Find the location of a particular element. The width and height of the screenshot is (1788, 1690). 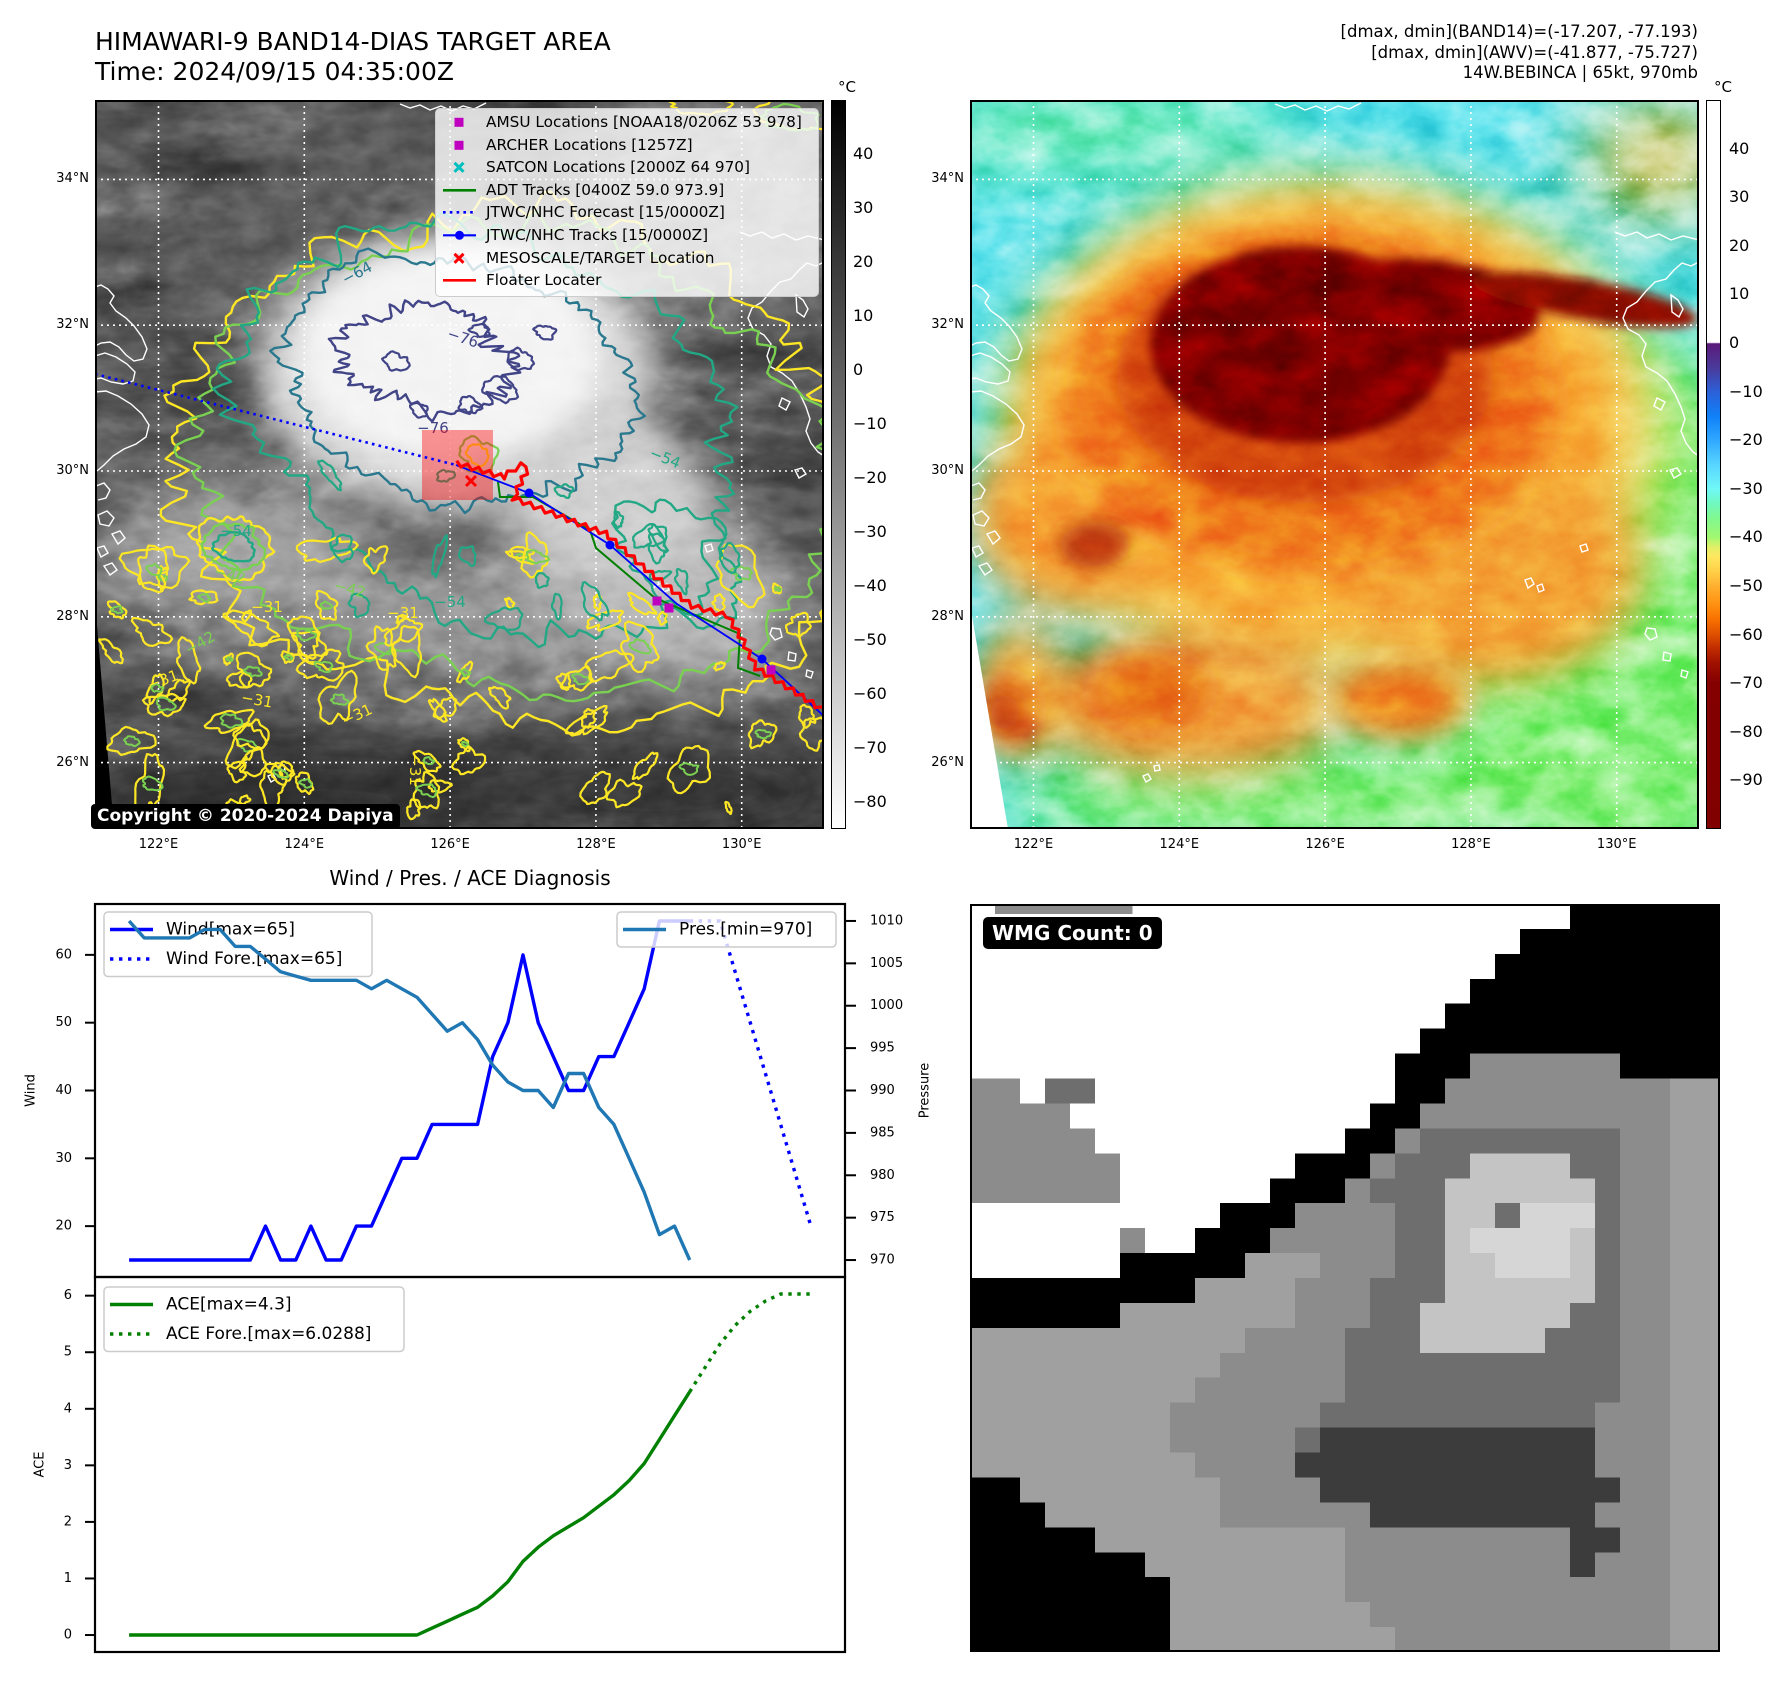

colorbar-tick-label: 0 is located at coordinates (858, 369).